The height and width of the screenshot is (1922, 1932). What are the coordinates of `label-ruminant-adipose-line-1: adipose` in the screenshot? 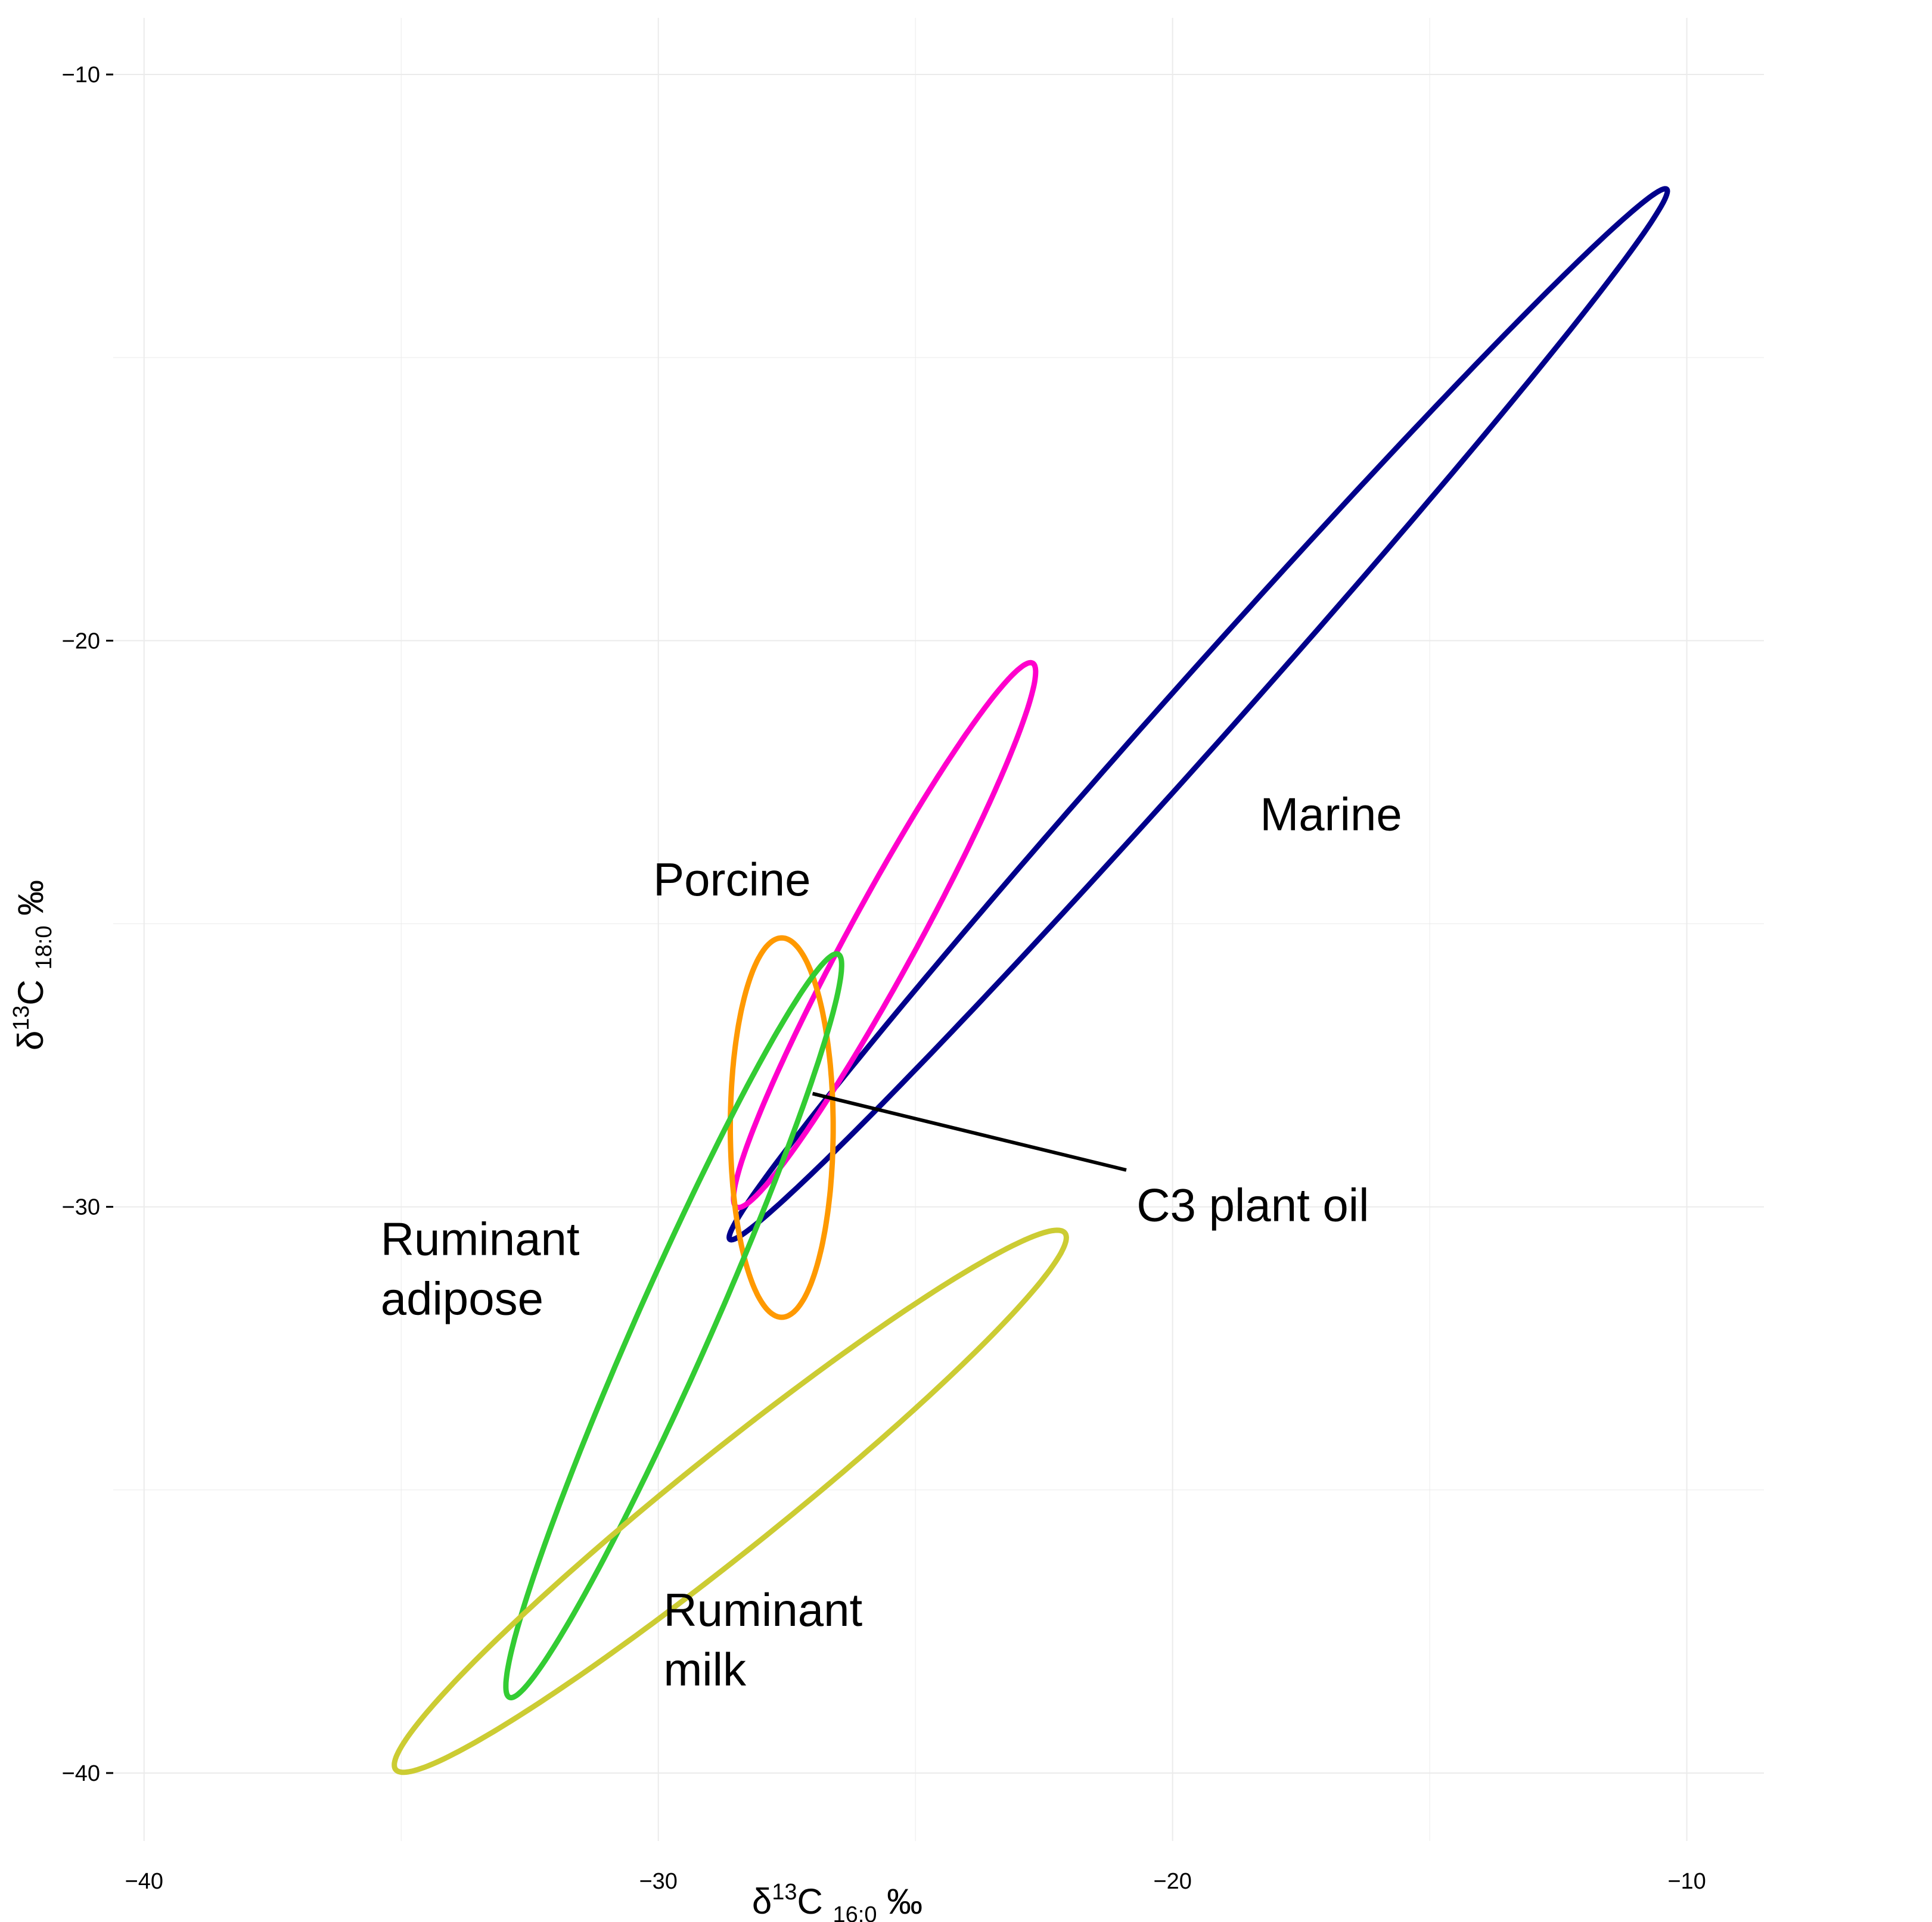 It's located at (462, 1298).